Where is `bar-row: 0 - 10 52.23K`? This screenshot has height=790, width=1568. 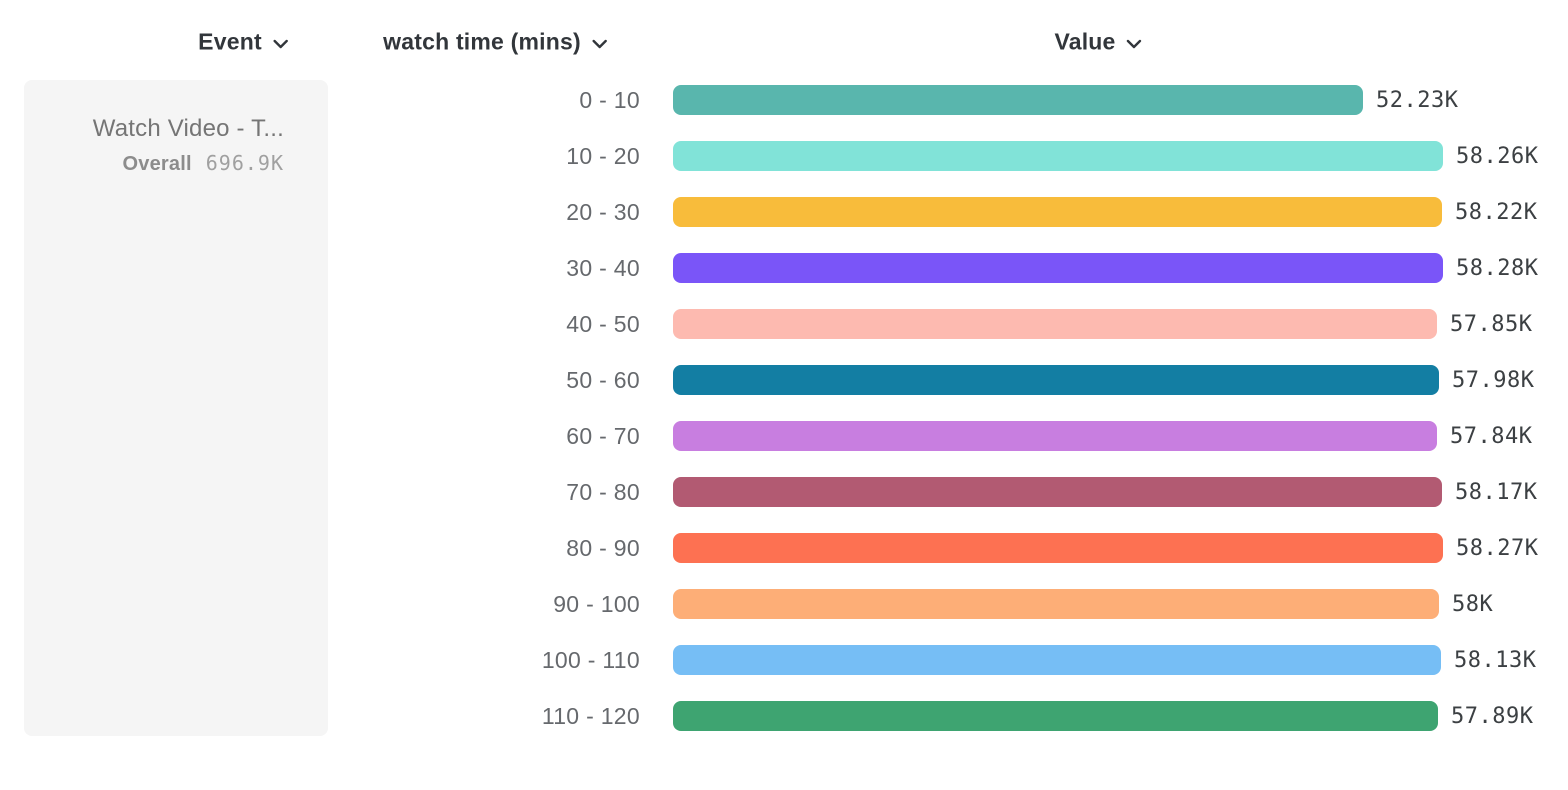 bar-row: 0 - 10 52.23K is located at coordinates (729, 100).